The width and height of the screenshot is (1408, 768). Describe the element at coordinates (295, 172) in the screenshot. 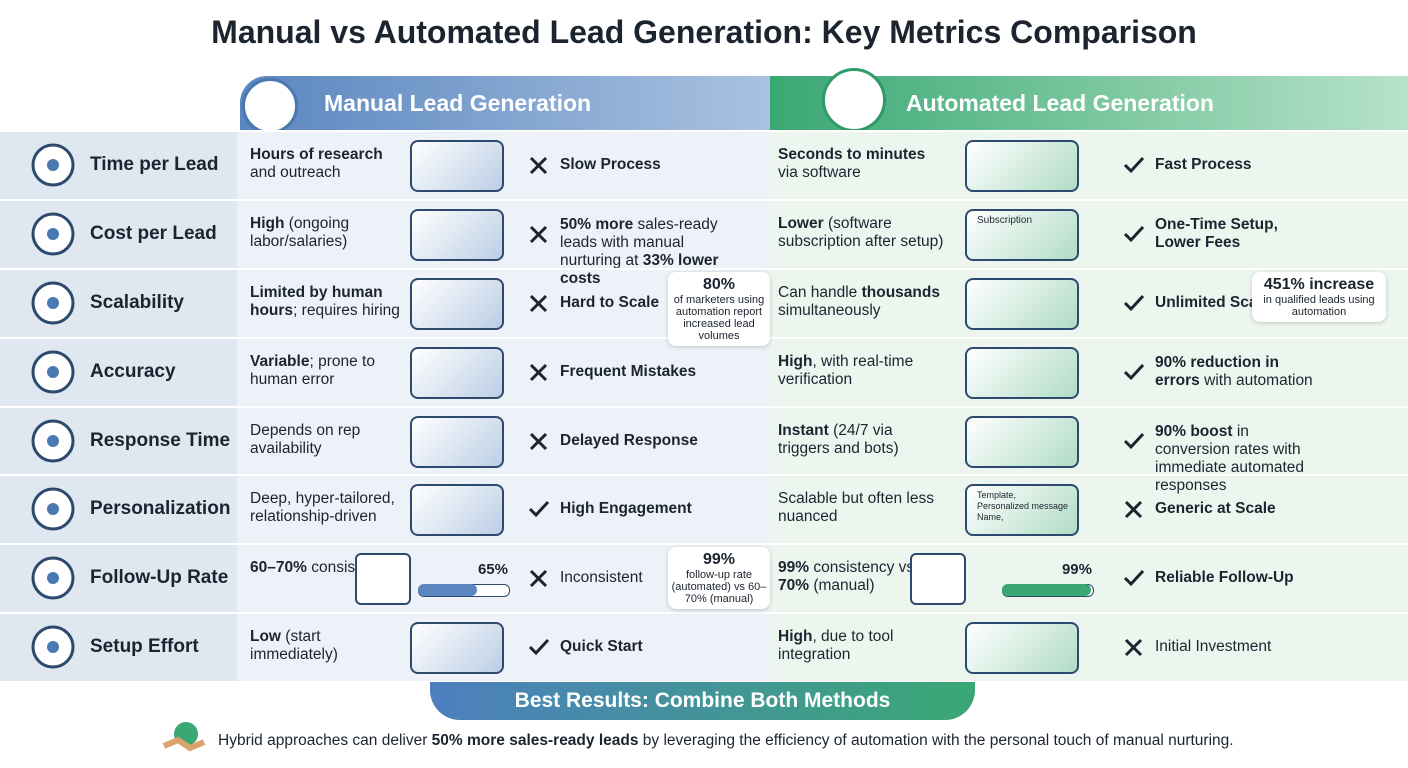

I see `text-part: and outreach` at that location.